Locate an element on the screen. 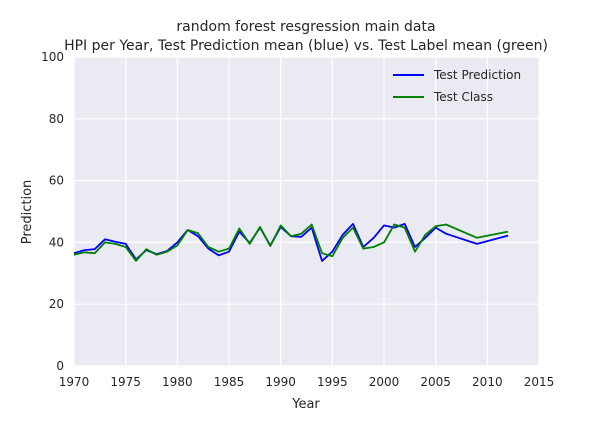 The width and height of the screenshot is (589, 431). chart-title: random forest resgression main data is located at coordinates (305, 27).